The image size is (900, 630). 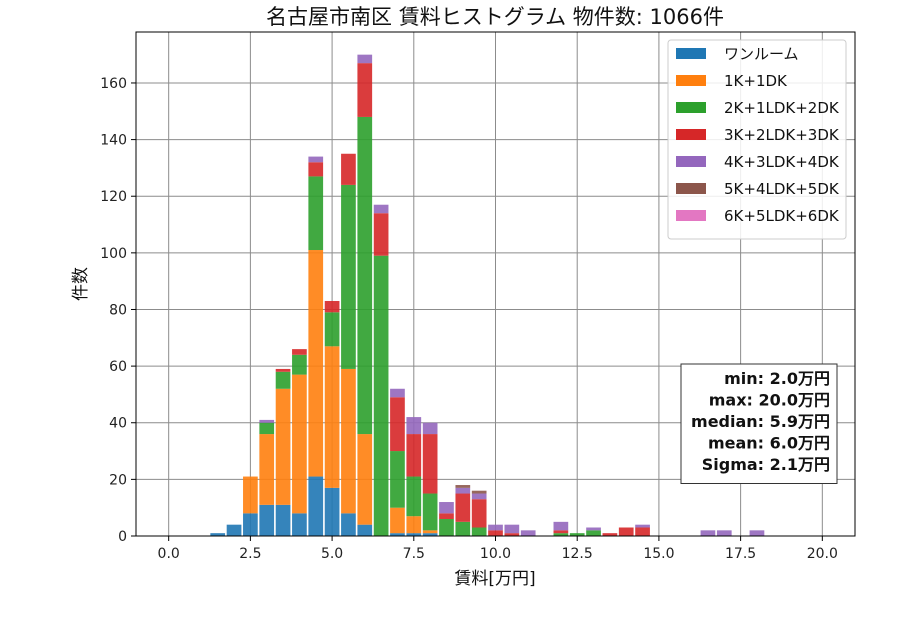 What do you see at coordinates (658, 554) in the screenshot?
I see `x-tick-label: 15.0` at bounding box center [658, 554].